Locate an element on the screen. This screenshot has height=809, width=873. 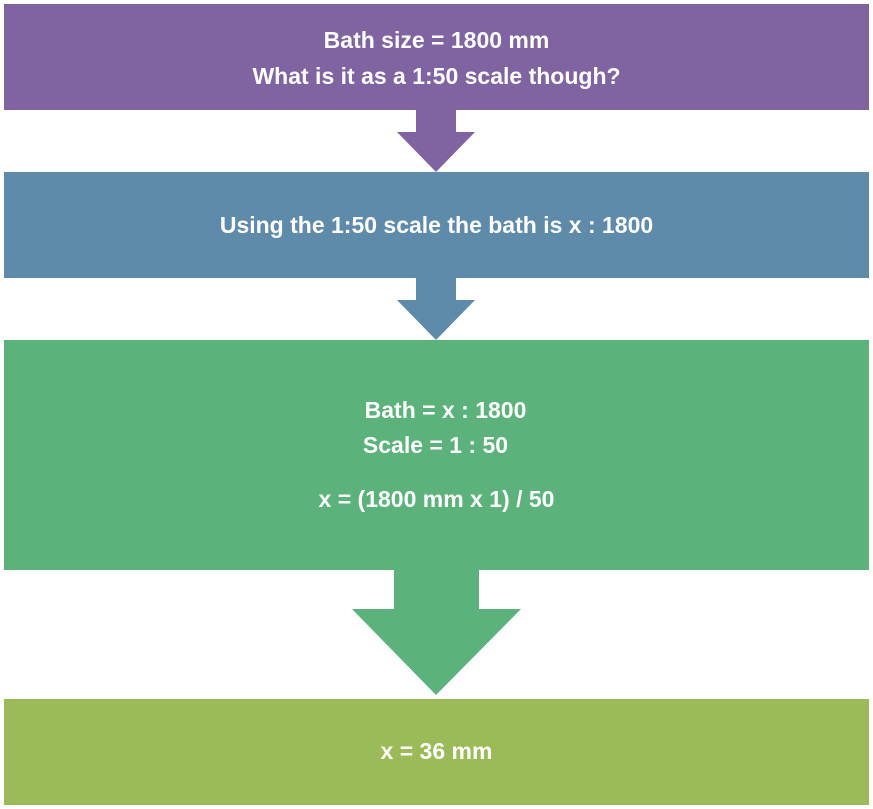
step-1-line-1: Bath size = 1800 mm is located at coordinates (436, 40).